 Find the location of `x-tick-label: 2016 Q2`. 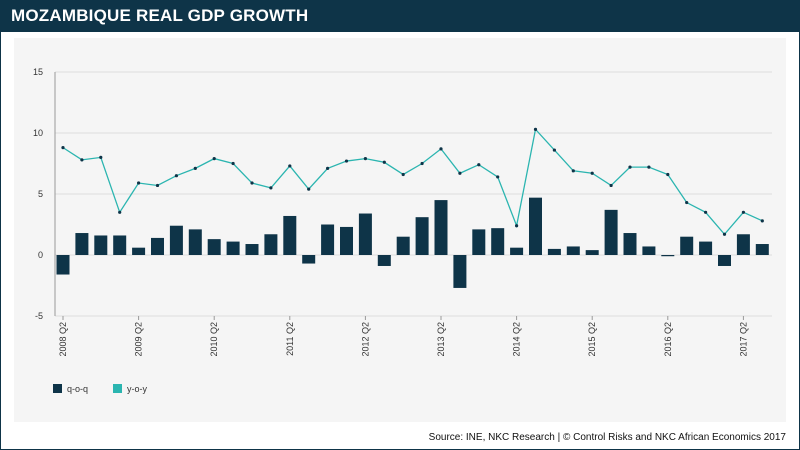

x-tick-label: 2016 Q2 is located at coordinates (668, 339).